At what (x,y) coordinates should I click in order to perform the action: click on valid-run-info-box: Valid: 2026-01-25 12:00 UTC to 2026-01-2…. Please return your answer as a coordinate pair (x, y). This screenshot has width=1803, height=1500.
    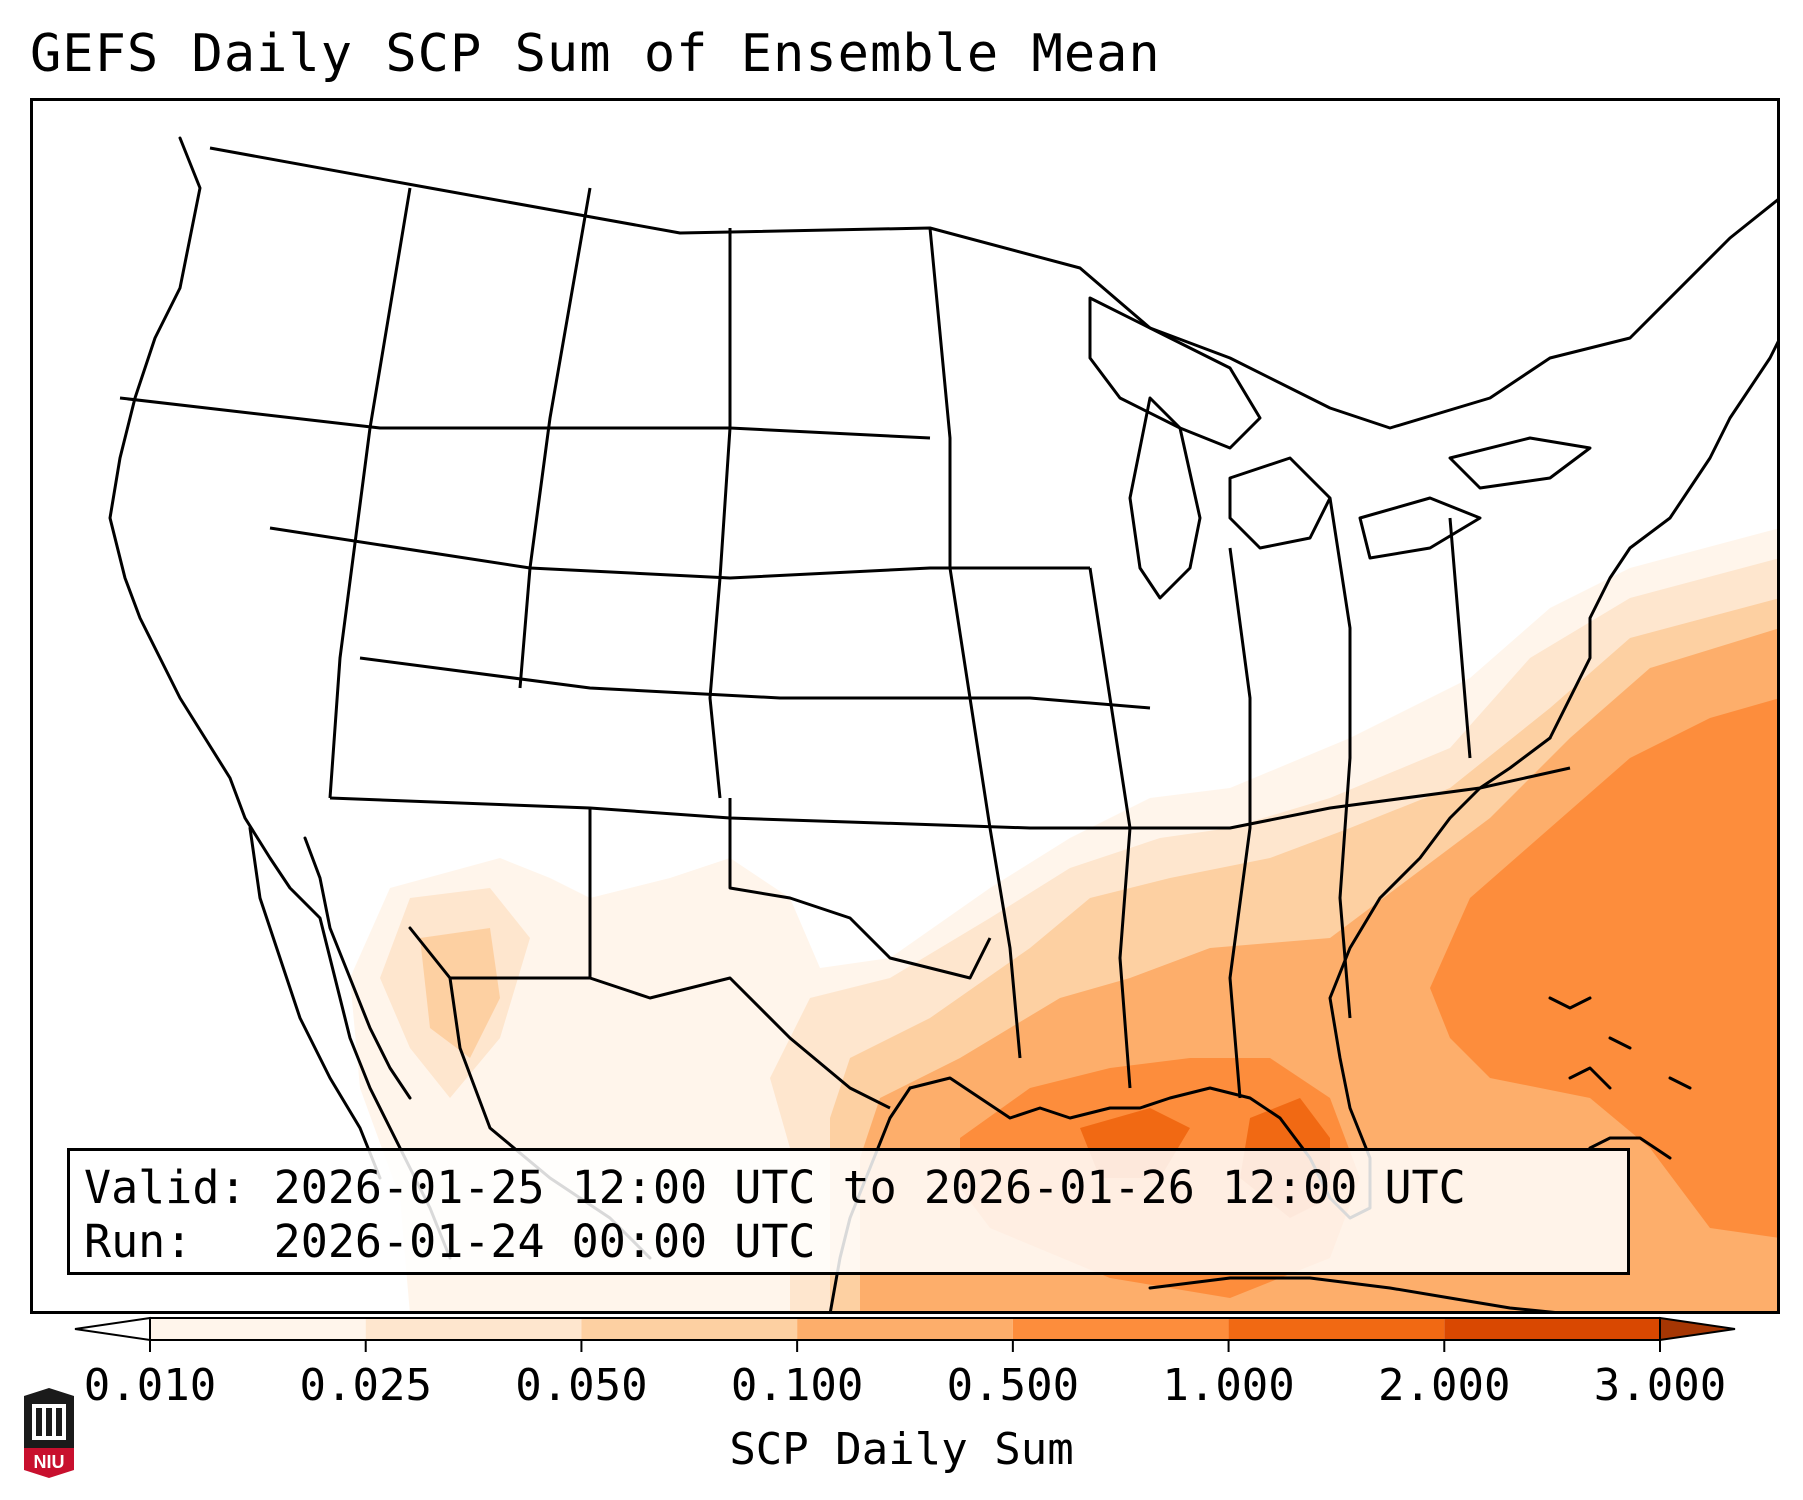
    Looking at the image, I should click on (848, 1211).